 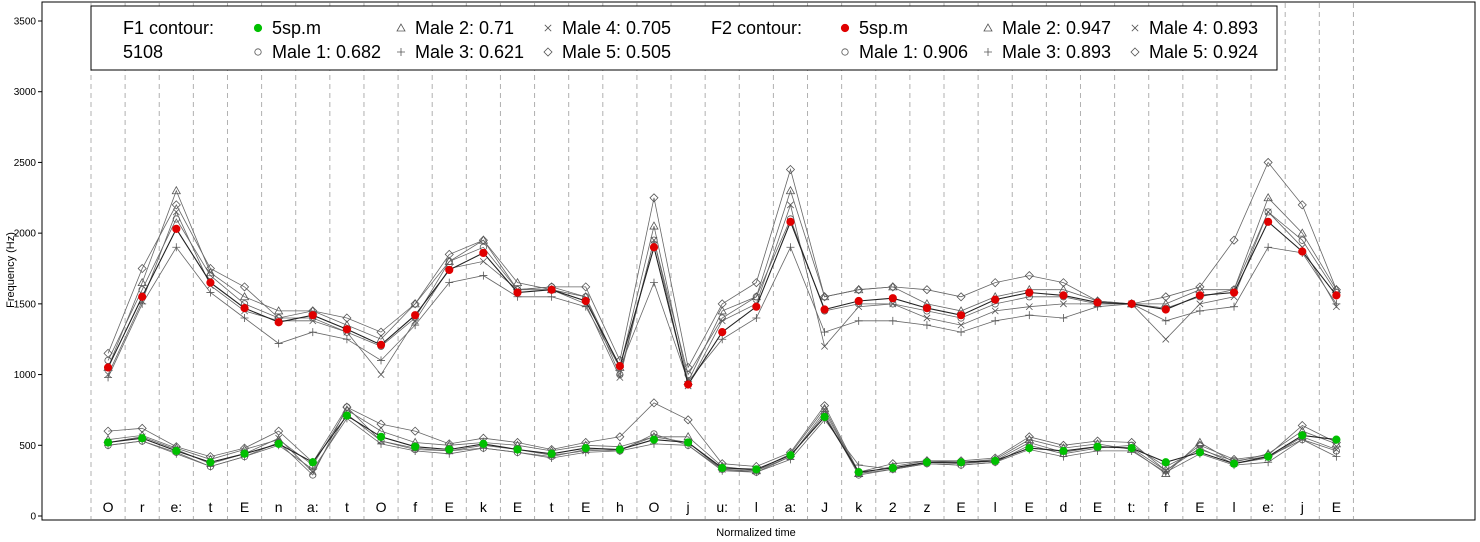 What do you see at coordinates (25, 234) in the screenshot?
I see `y-tick-label: 2000` at bounding box center [25, 234].